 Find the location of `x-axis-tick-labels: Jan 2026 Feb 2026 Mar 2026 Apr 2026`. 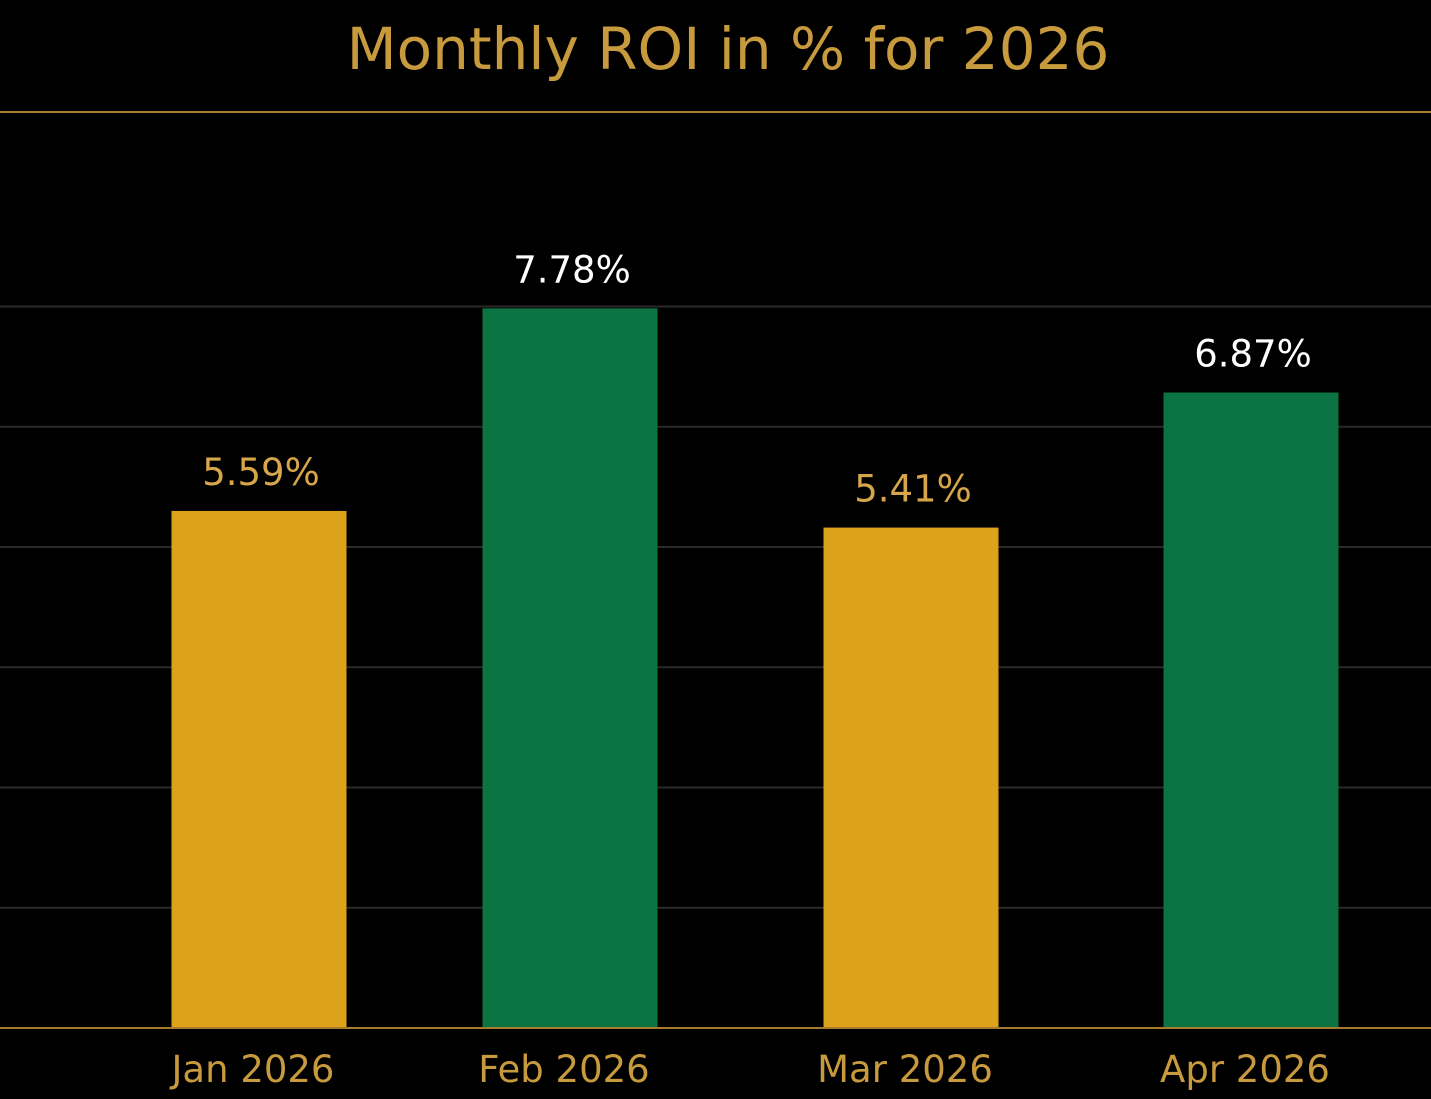

x-axis-tick-labels: Jan 2026 Feb 2026 Mar 2026 Apr 2026 is located at coordinates (750, 1069).